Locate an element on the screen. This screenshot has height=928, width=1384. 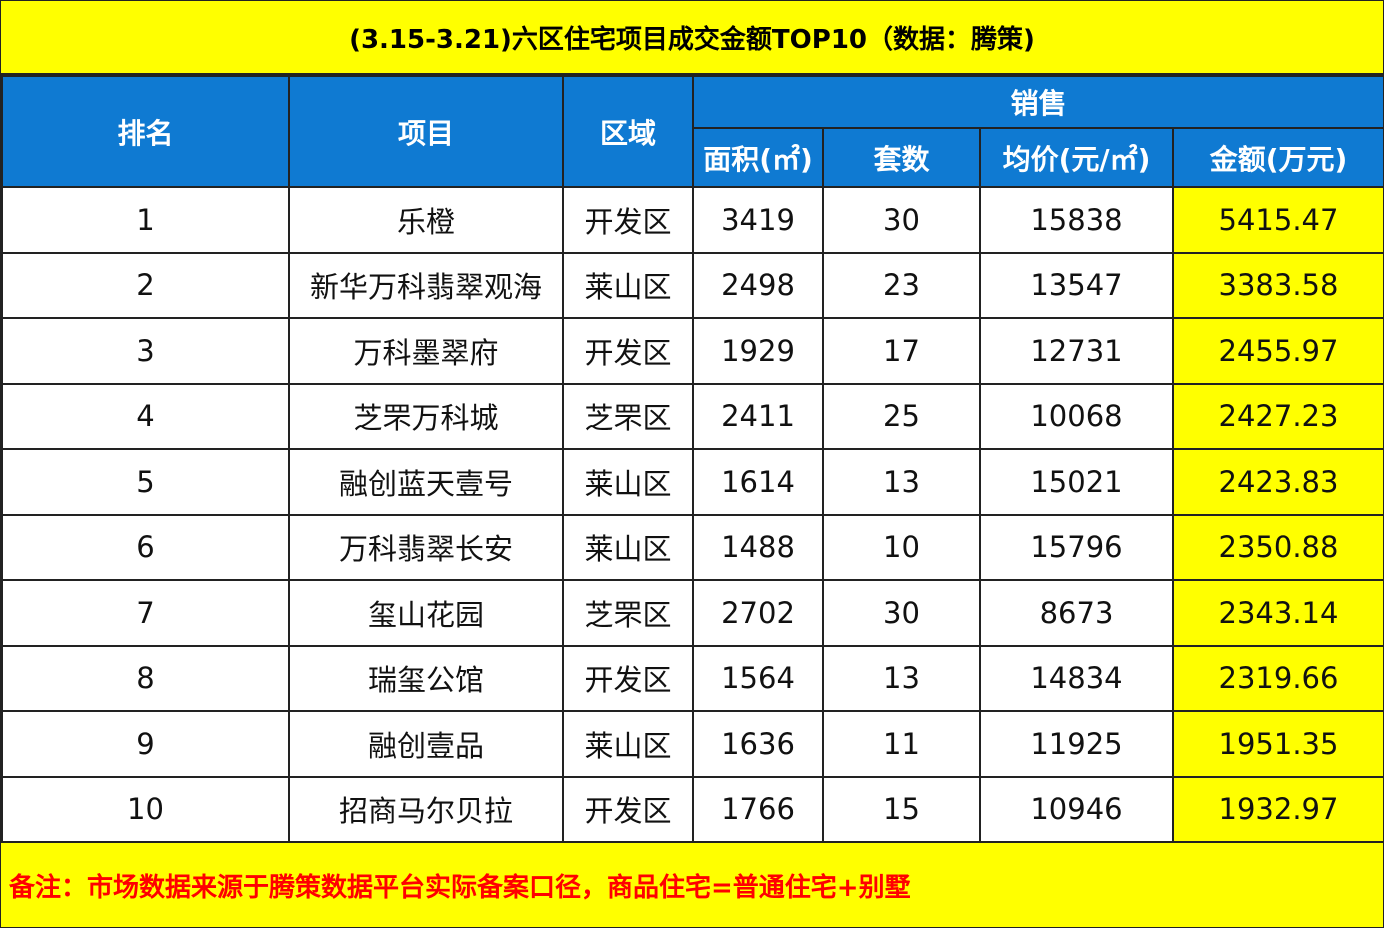
cell-amount: 3383.58 is located at coordinates (1277, 285).